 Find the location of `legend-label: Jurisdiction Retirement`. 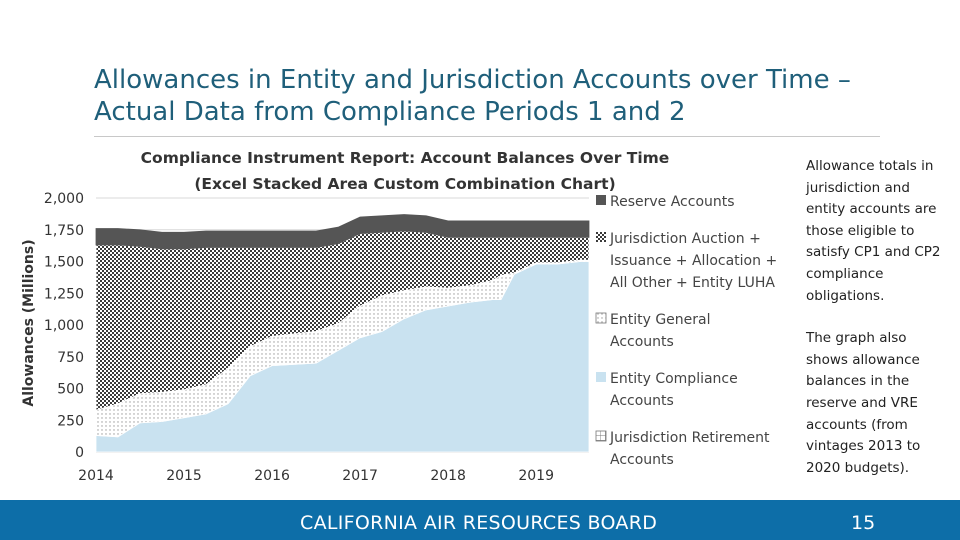

legend-label: Jurisdiction Retirement is located at coordinates (689, 438).